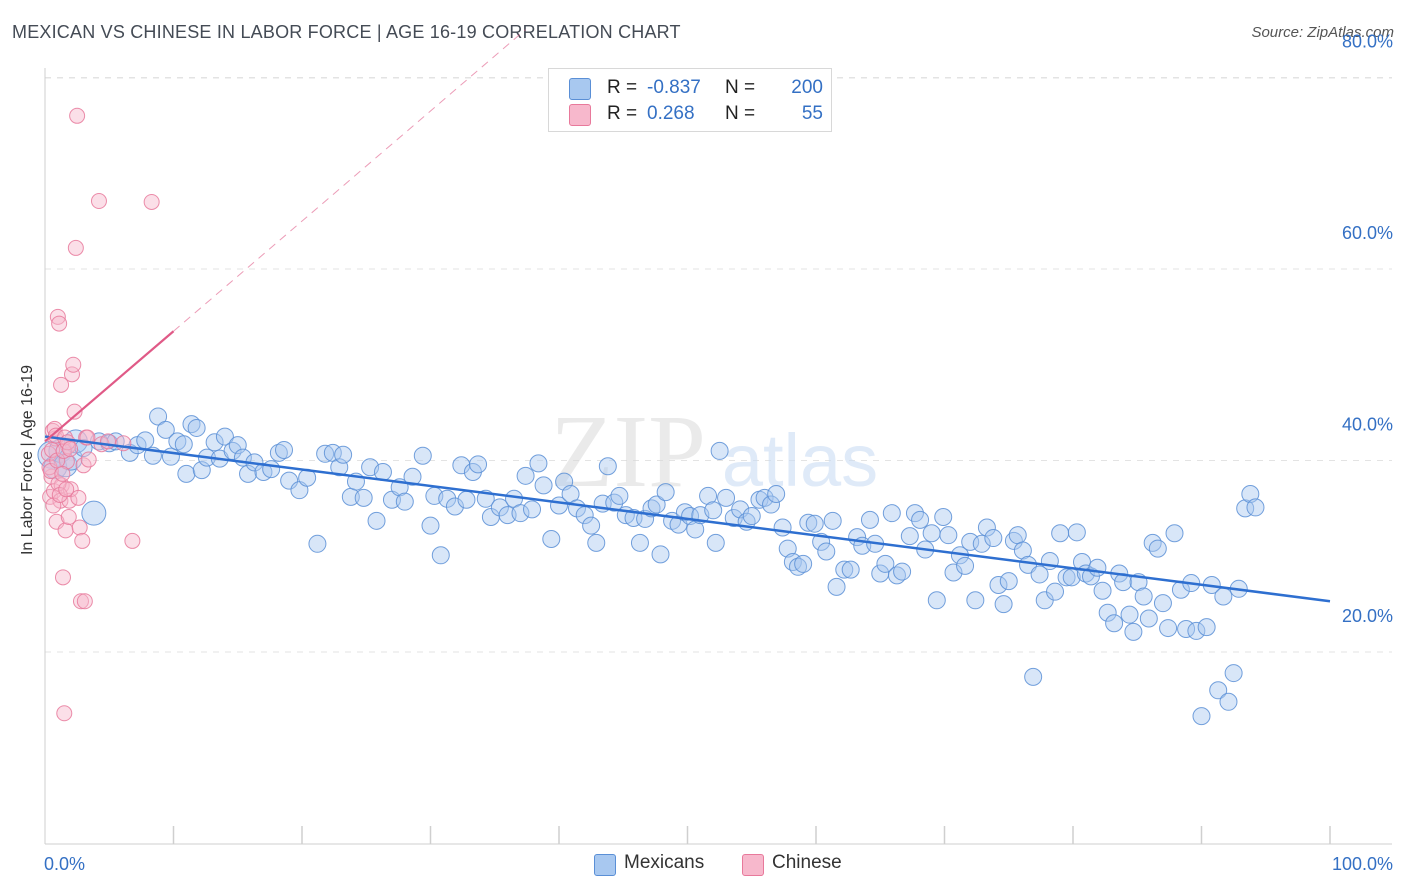  What do you see at coordinates (690, 100) in the screenshot?
I see `stats-legend: R = -0.837 N = 200 R = 0.268 N = 55` at bounding box center [690, 100].